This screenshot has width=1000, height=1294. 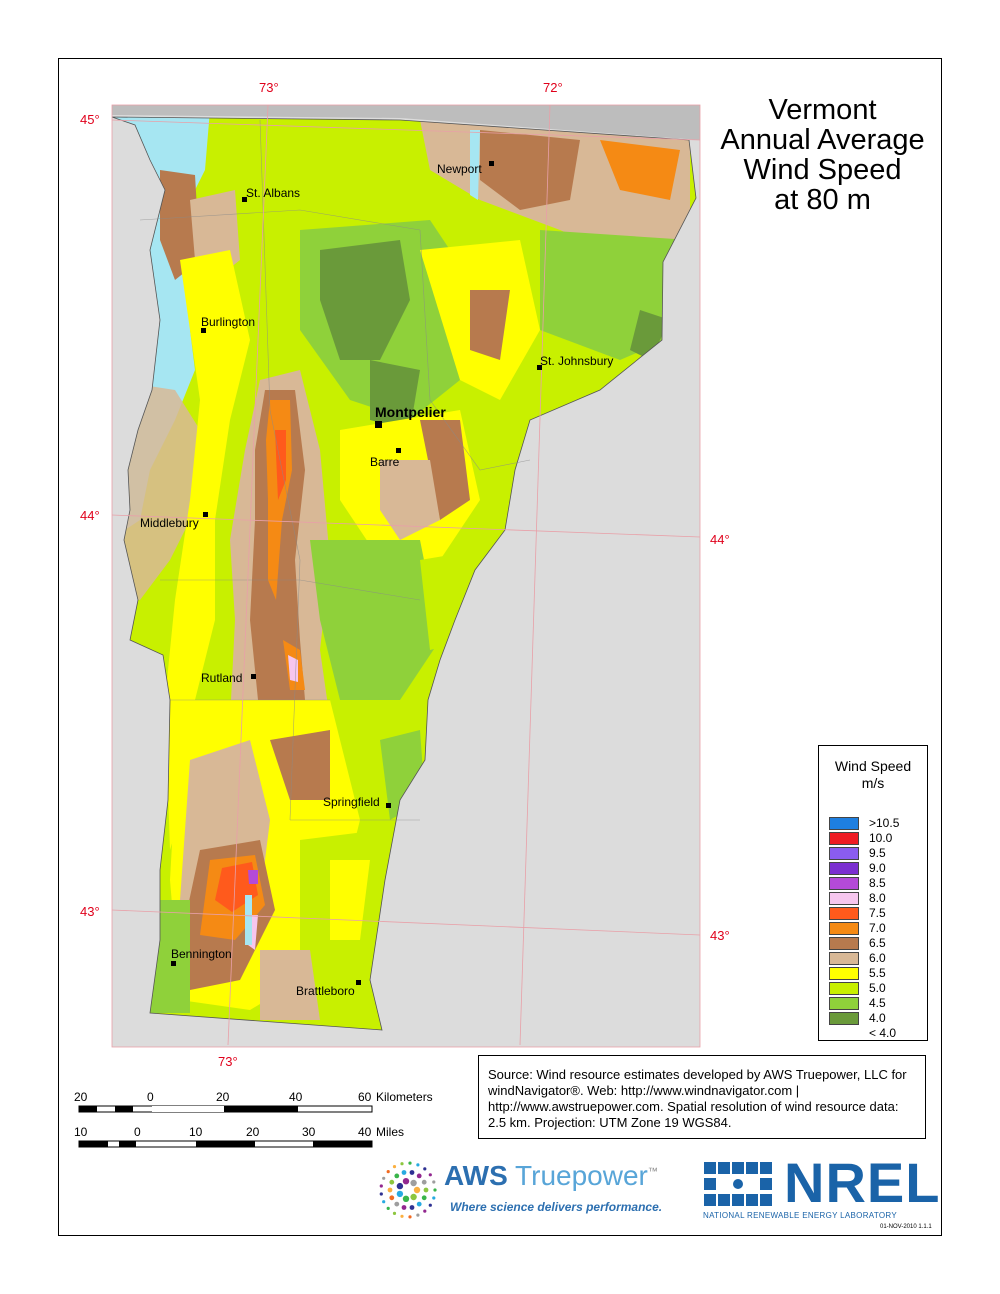 What do you see at coordinates (577, 1175) in the screenshot?
I see `aws-wordmark-rest: Truepower` at bounding box center [577, 1175].